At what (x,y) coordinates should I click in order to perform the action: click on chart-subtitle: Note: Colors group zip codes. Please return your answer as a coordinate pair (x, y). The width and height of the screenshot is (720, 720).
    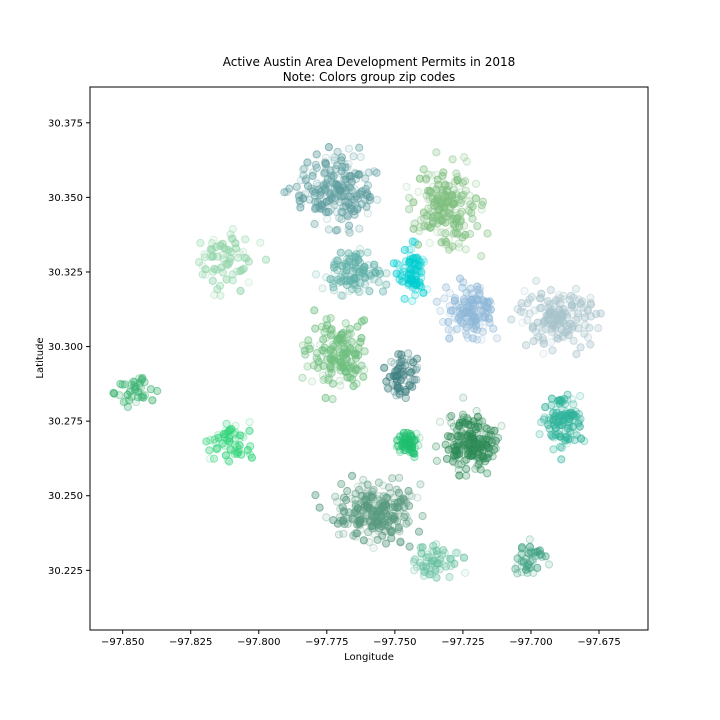
    Looking at the image, I should click on (369, 77).